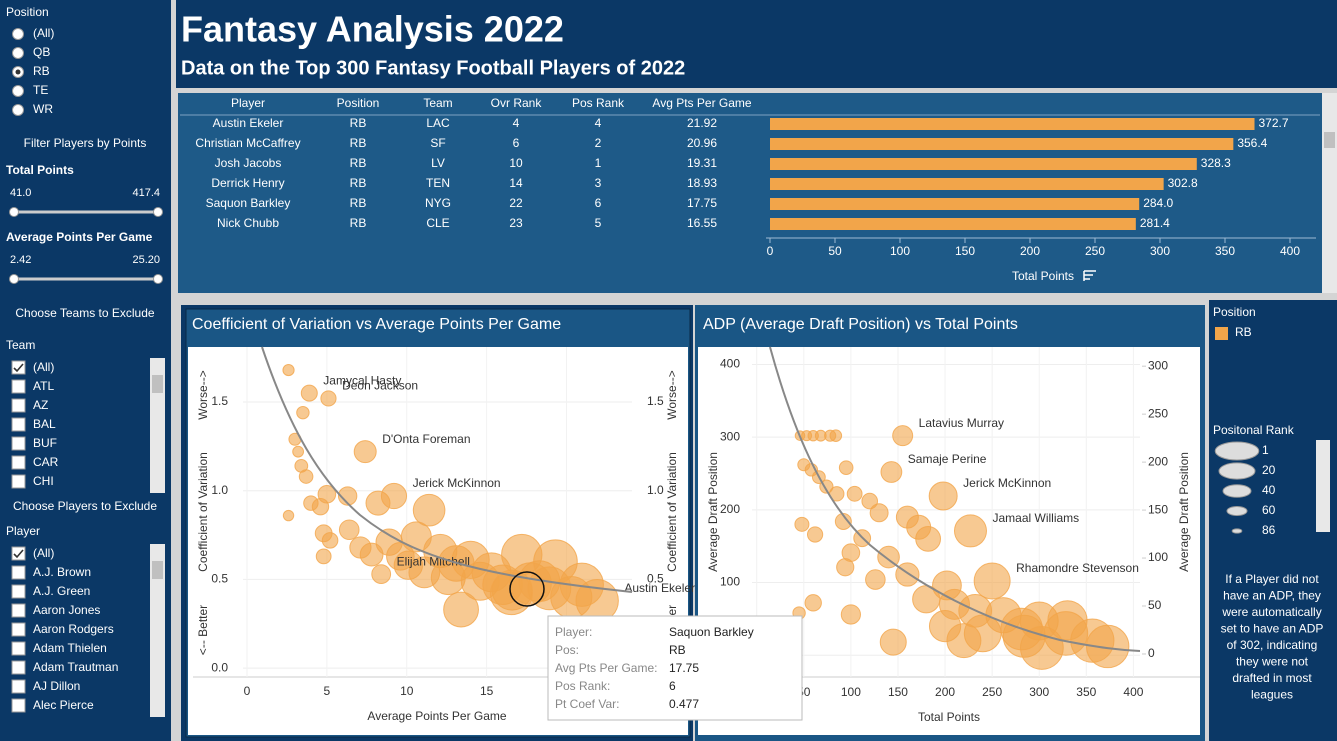 The height and width of the screenshot is (741, 1337). What do you see at coordinates (43, 386) in the screenshot?
I see `checkbox-label: ATL` at bounding box center [43, 386].